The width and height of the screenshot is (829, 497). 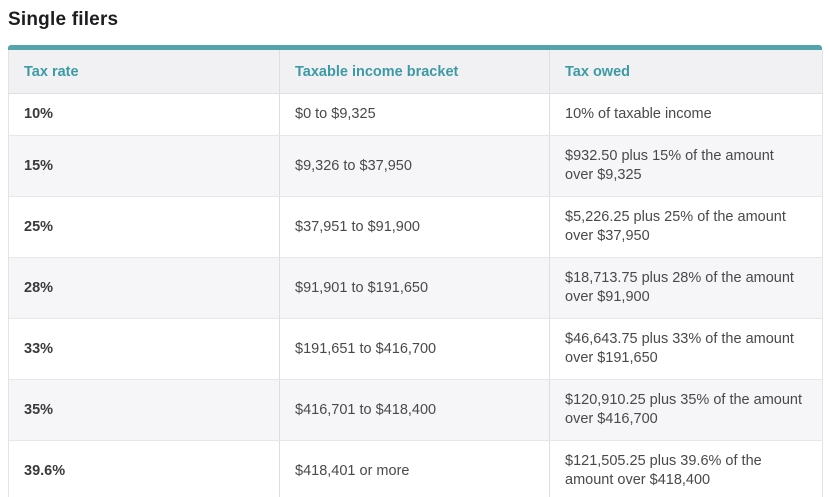 I want to click on table-header-row: Tax rate Taxable income bracket Tax owed, so click(x=415, y=72).